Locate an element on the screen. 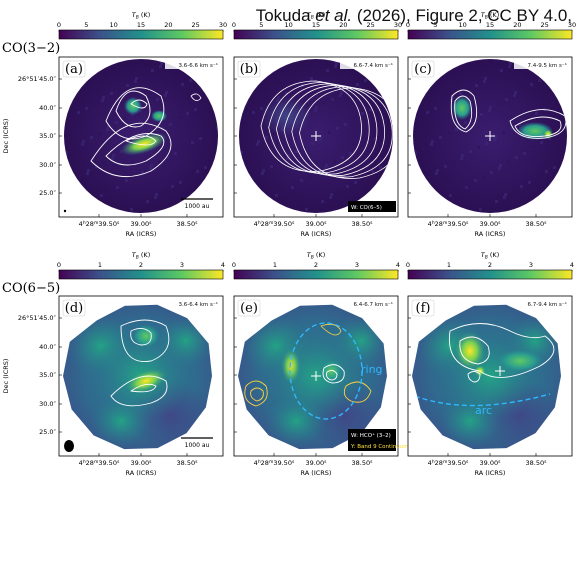 Image resolution: width=580 pixels, height=580 pixels. panel-label-box: (e) is located at coordinates (249, 308).